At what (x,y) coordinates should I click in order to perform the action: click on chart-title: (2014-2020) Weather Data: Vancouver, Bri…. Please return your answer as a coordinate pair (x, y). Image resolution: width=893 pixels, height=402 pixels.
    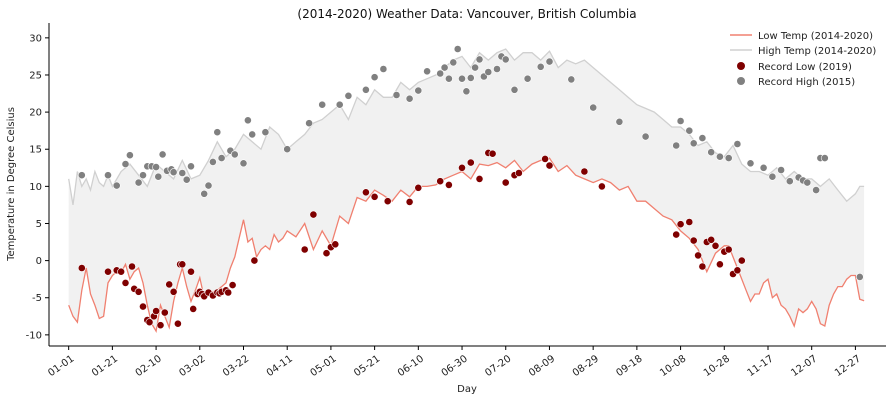
    Looking at the image, I should click on (466, 14).